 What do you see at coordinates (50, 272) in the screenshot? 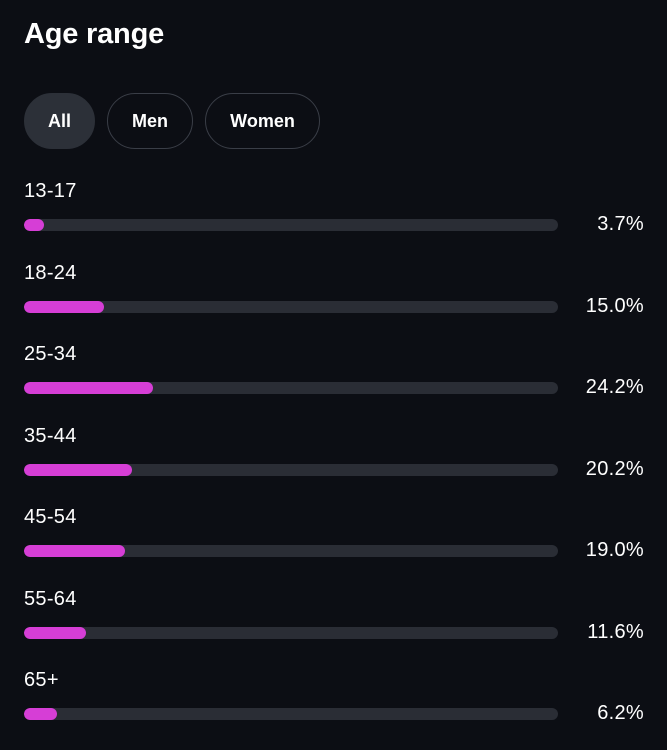
I see `age-range-label: 18-24` at bounding box center [50, 272].